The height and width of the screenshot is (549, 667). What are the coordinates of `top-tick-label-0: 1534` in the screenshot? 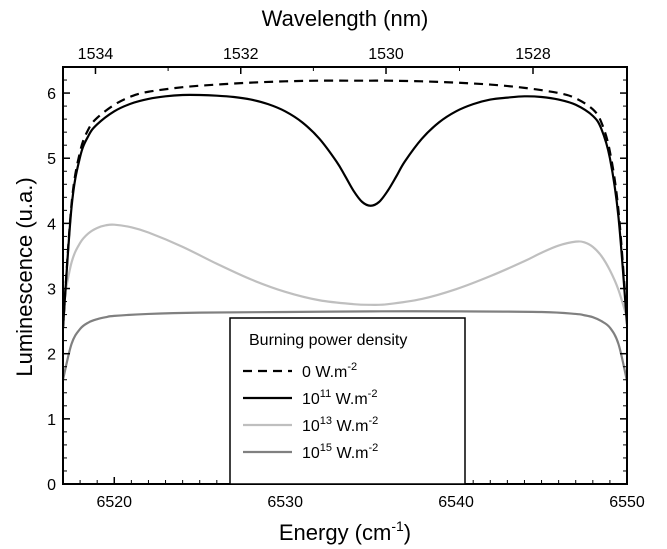 It's located at (96, 54).